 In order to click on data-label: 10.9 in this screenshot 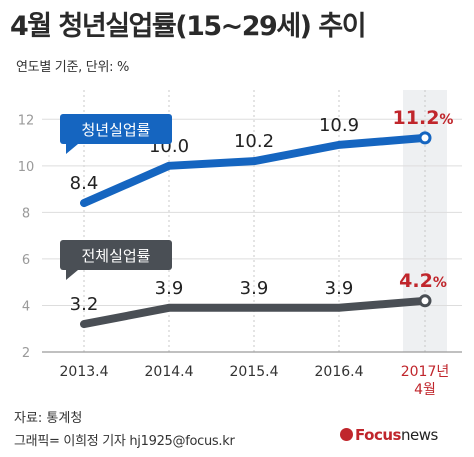, I will do `click(339, 125)`.